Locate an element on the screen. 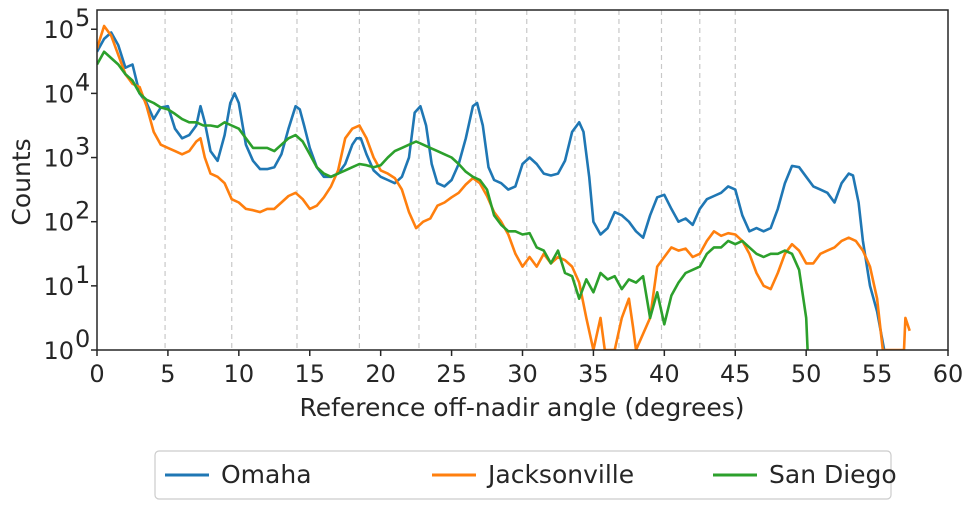 This screenshot has width=973, height=509. x-tick-label: 20 is located at coordinates (380, 374).